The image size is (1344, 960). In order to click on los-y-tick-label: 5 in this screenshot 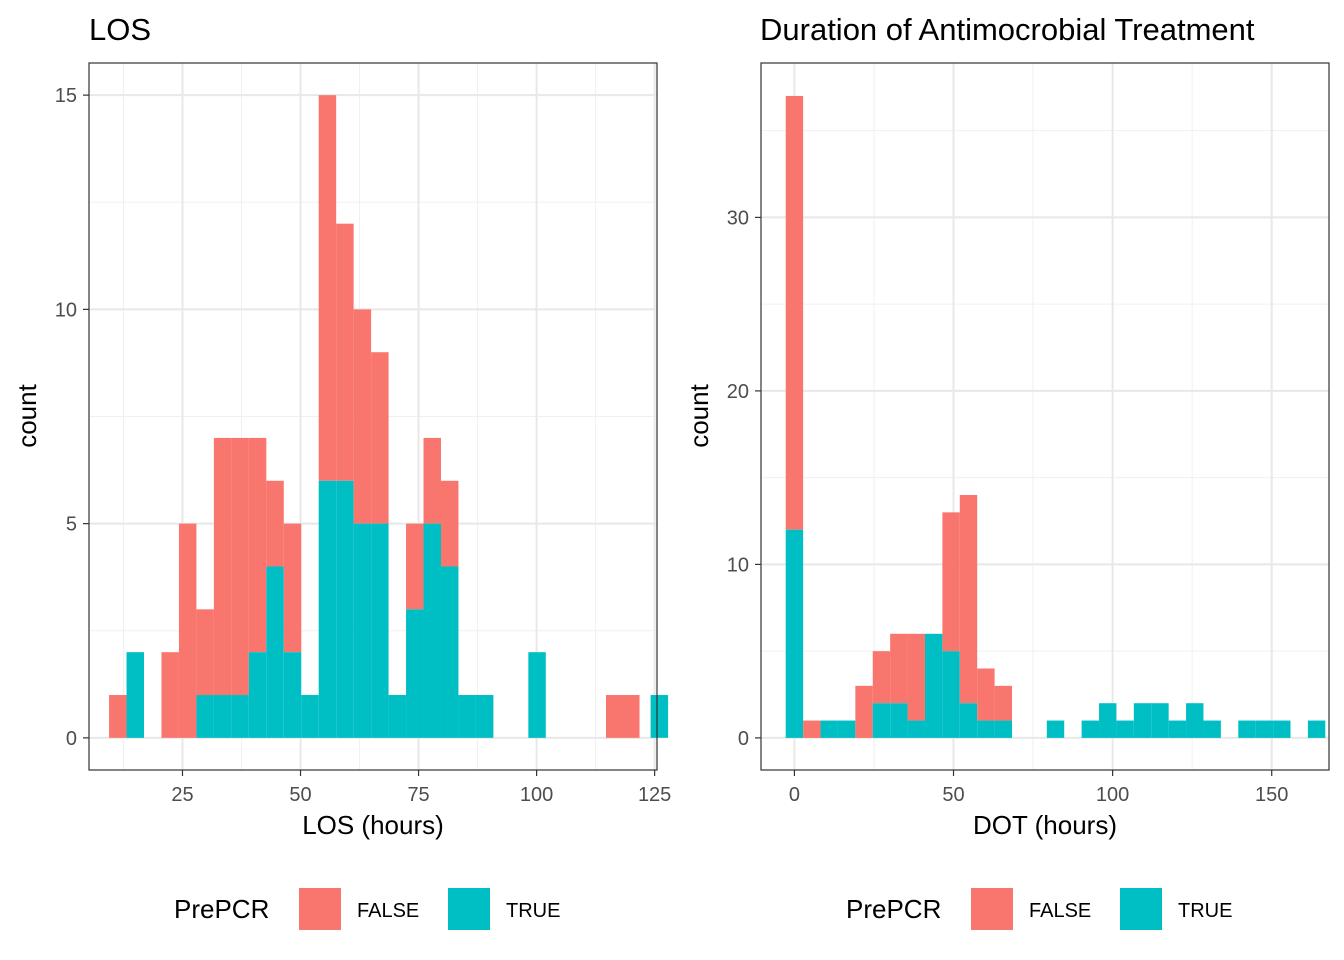, I will do `click(71, 525)`.